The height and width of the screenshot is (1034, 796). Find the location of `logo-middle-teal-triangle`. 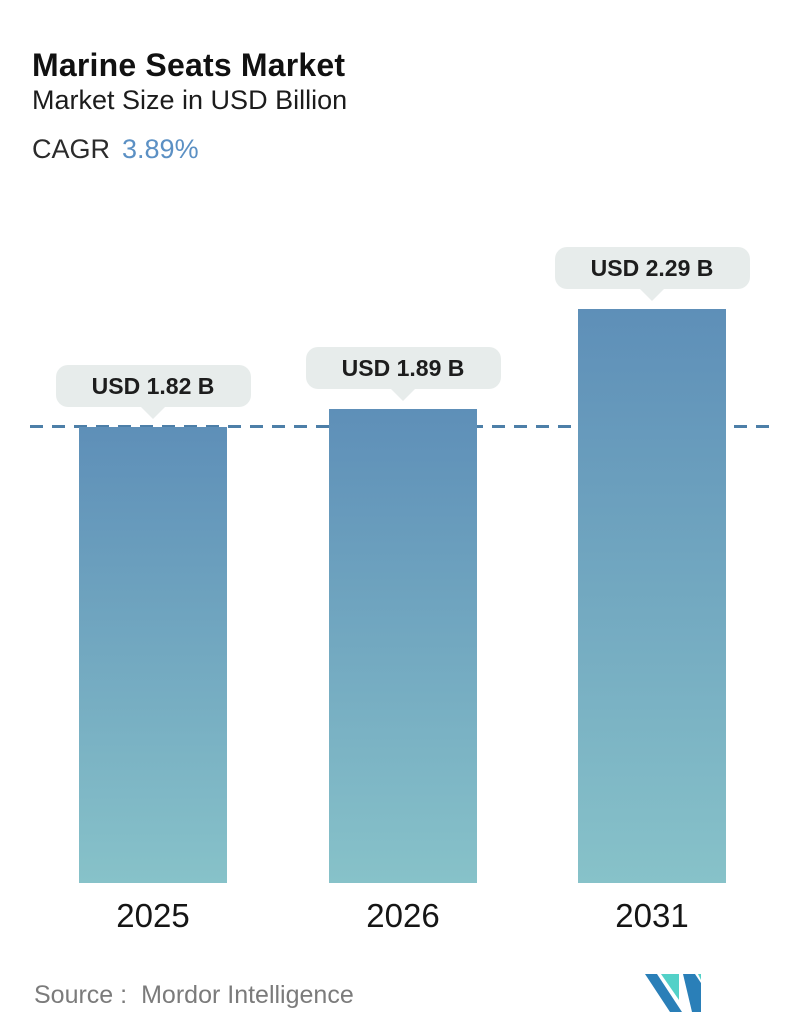

logo-middle-teal-triangle is located at coordinates (670, 987).